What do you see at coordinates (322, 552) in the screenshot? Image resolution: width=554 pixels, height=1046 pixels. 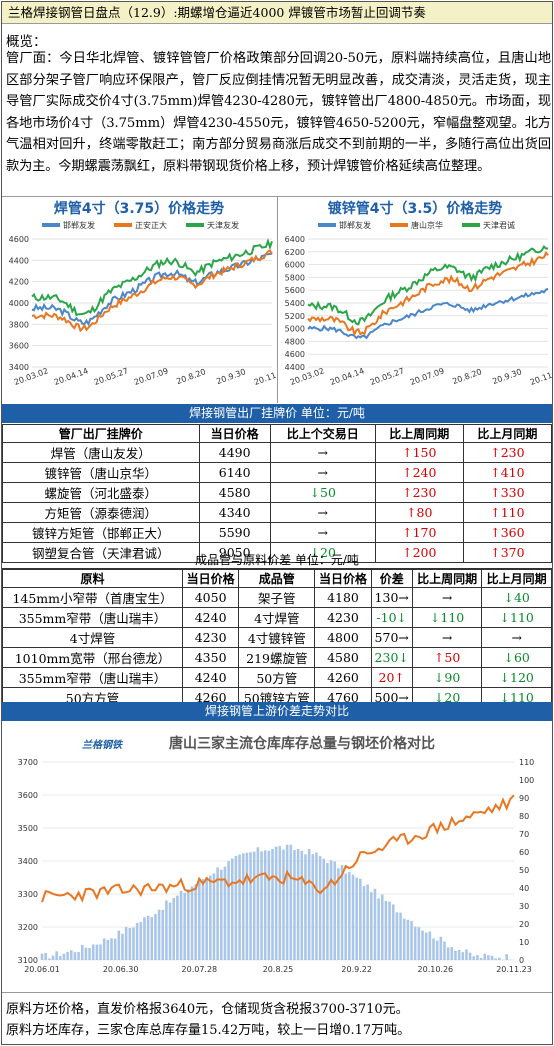 I see `table-cell: ↓20` at bounding box center [322, 552].